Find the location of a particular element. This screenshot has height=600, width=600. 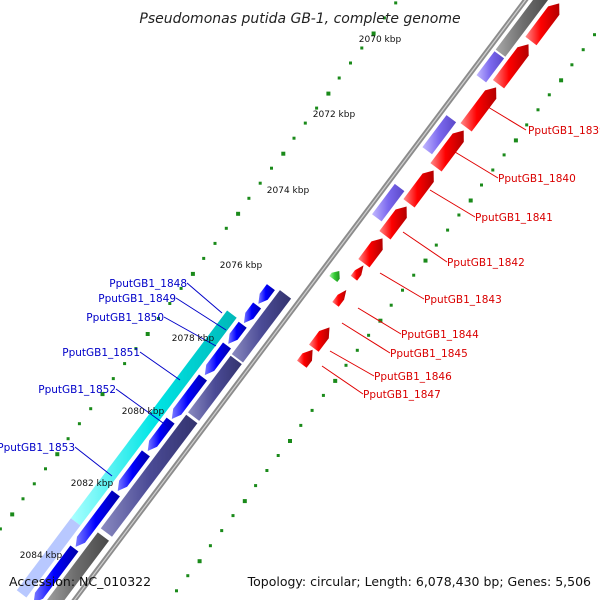

tick-label-2076: 2076 kbp is located at coordinates (241, 266).